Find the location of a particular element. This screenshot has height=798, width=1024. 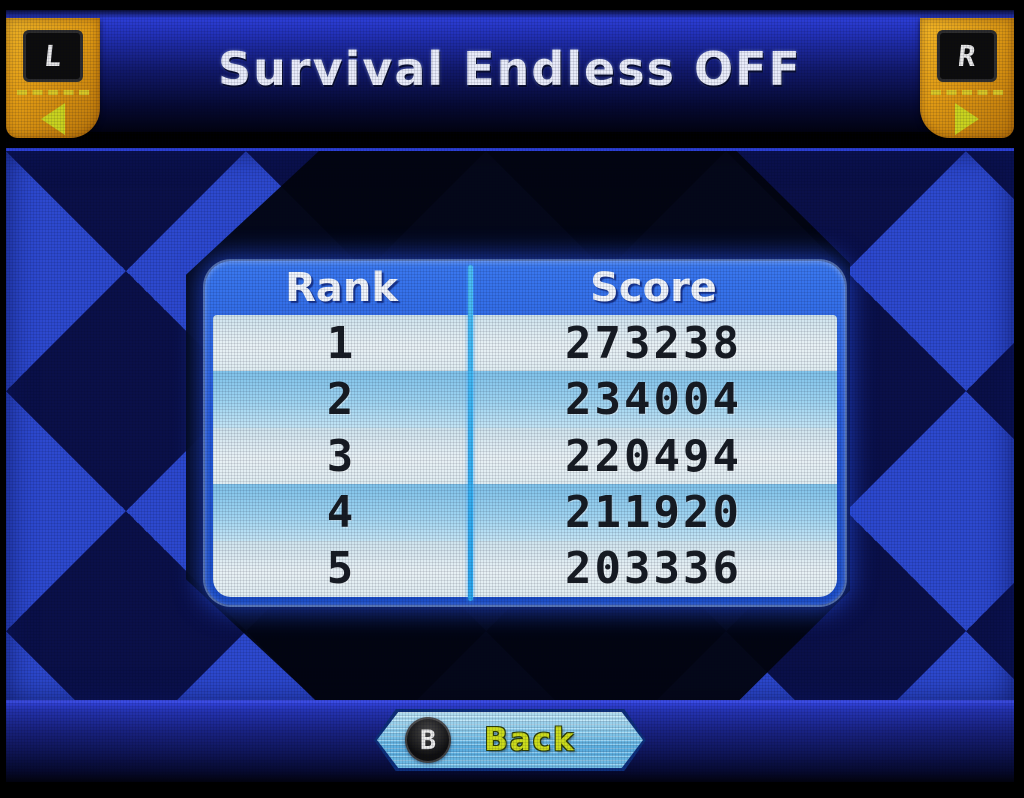

b-button-icon: B is located at coordinates (428, 740).